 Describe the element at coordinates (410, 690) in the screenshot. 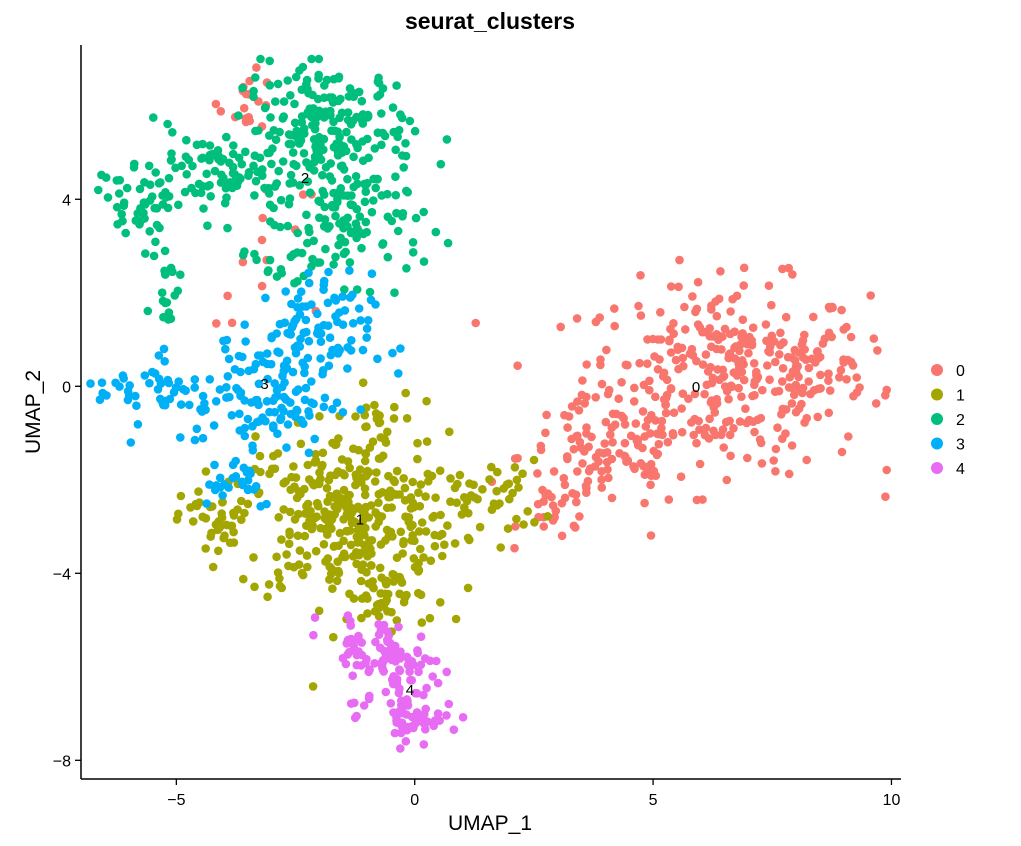

I see `cluster-label-4: 4` at that location.